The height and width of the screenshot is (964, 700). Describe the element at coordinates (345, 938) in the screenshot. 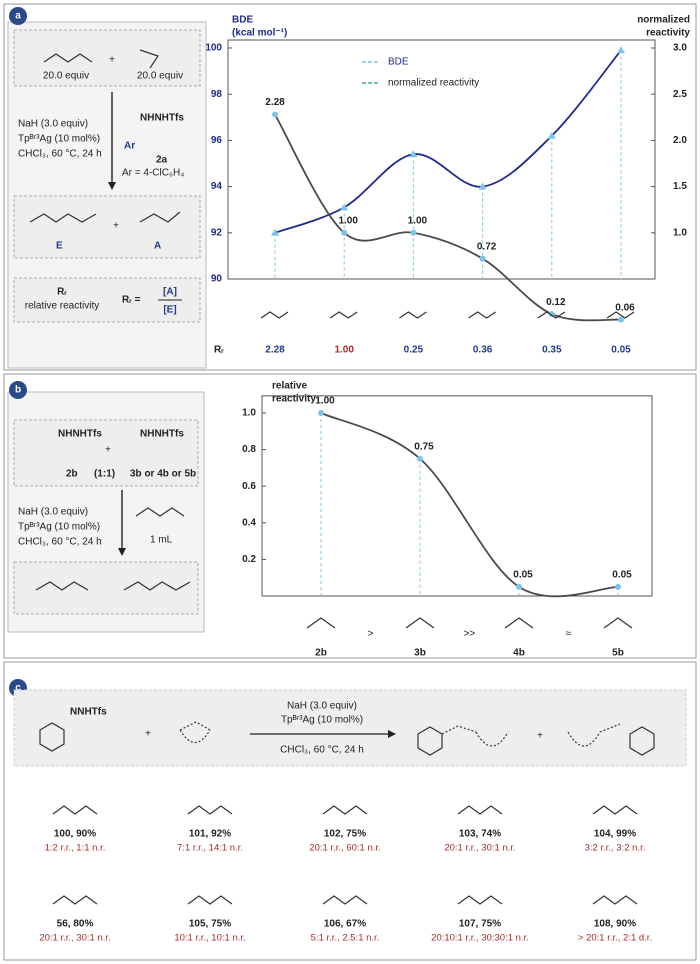

I see `selectivity: 5:1 r.r., 2.5:1 n.r.` at that location.